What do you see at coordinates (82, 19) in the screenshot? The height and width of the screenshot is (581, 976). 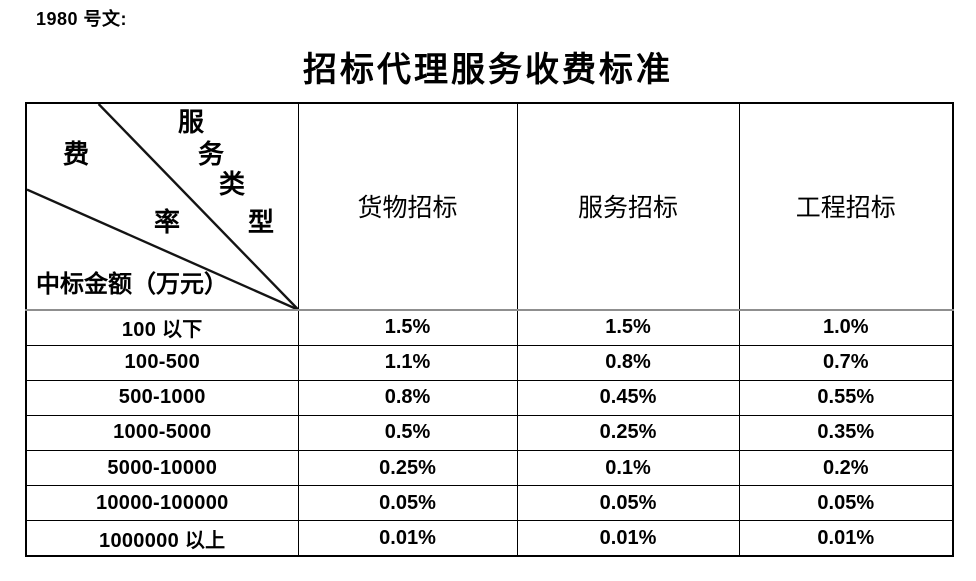 I see `doc-number: 1980 号文:` at bounding box center [82, 19].